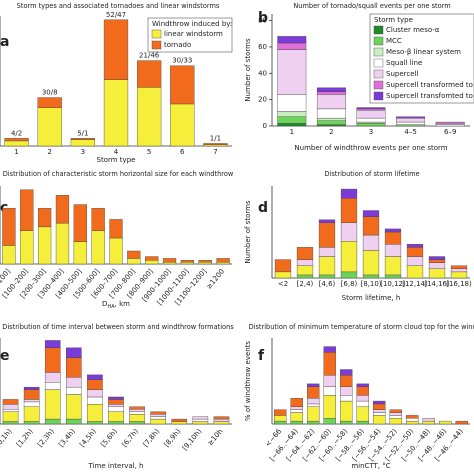  Describe the element at coordinates (262, 73) in the screenshot. I see `y-tick-label: 40` at that location.